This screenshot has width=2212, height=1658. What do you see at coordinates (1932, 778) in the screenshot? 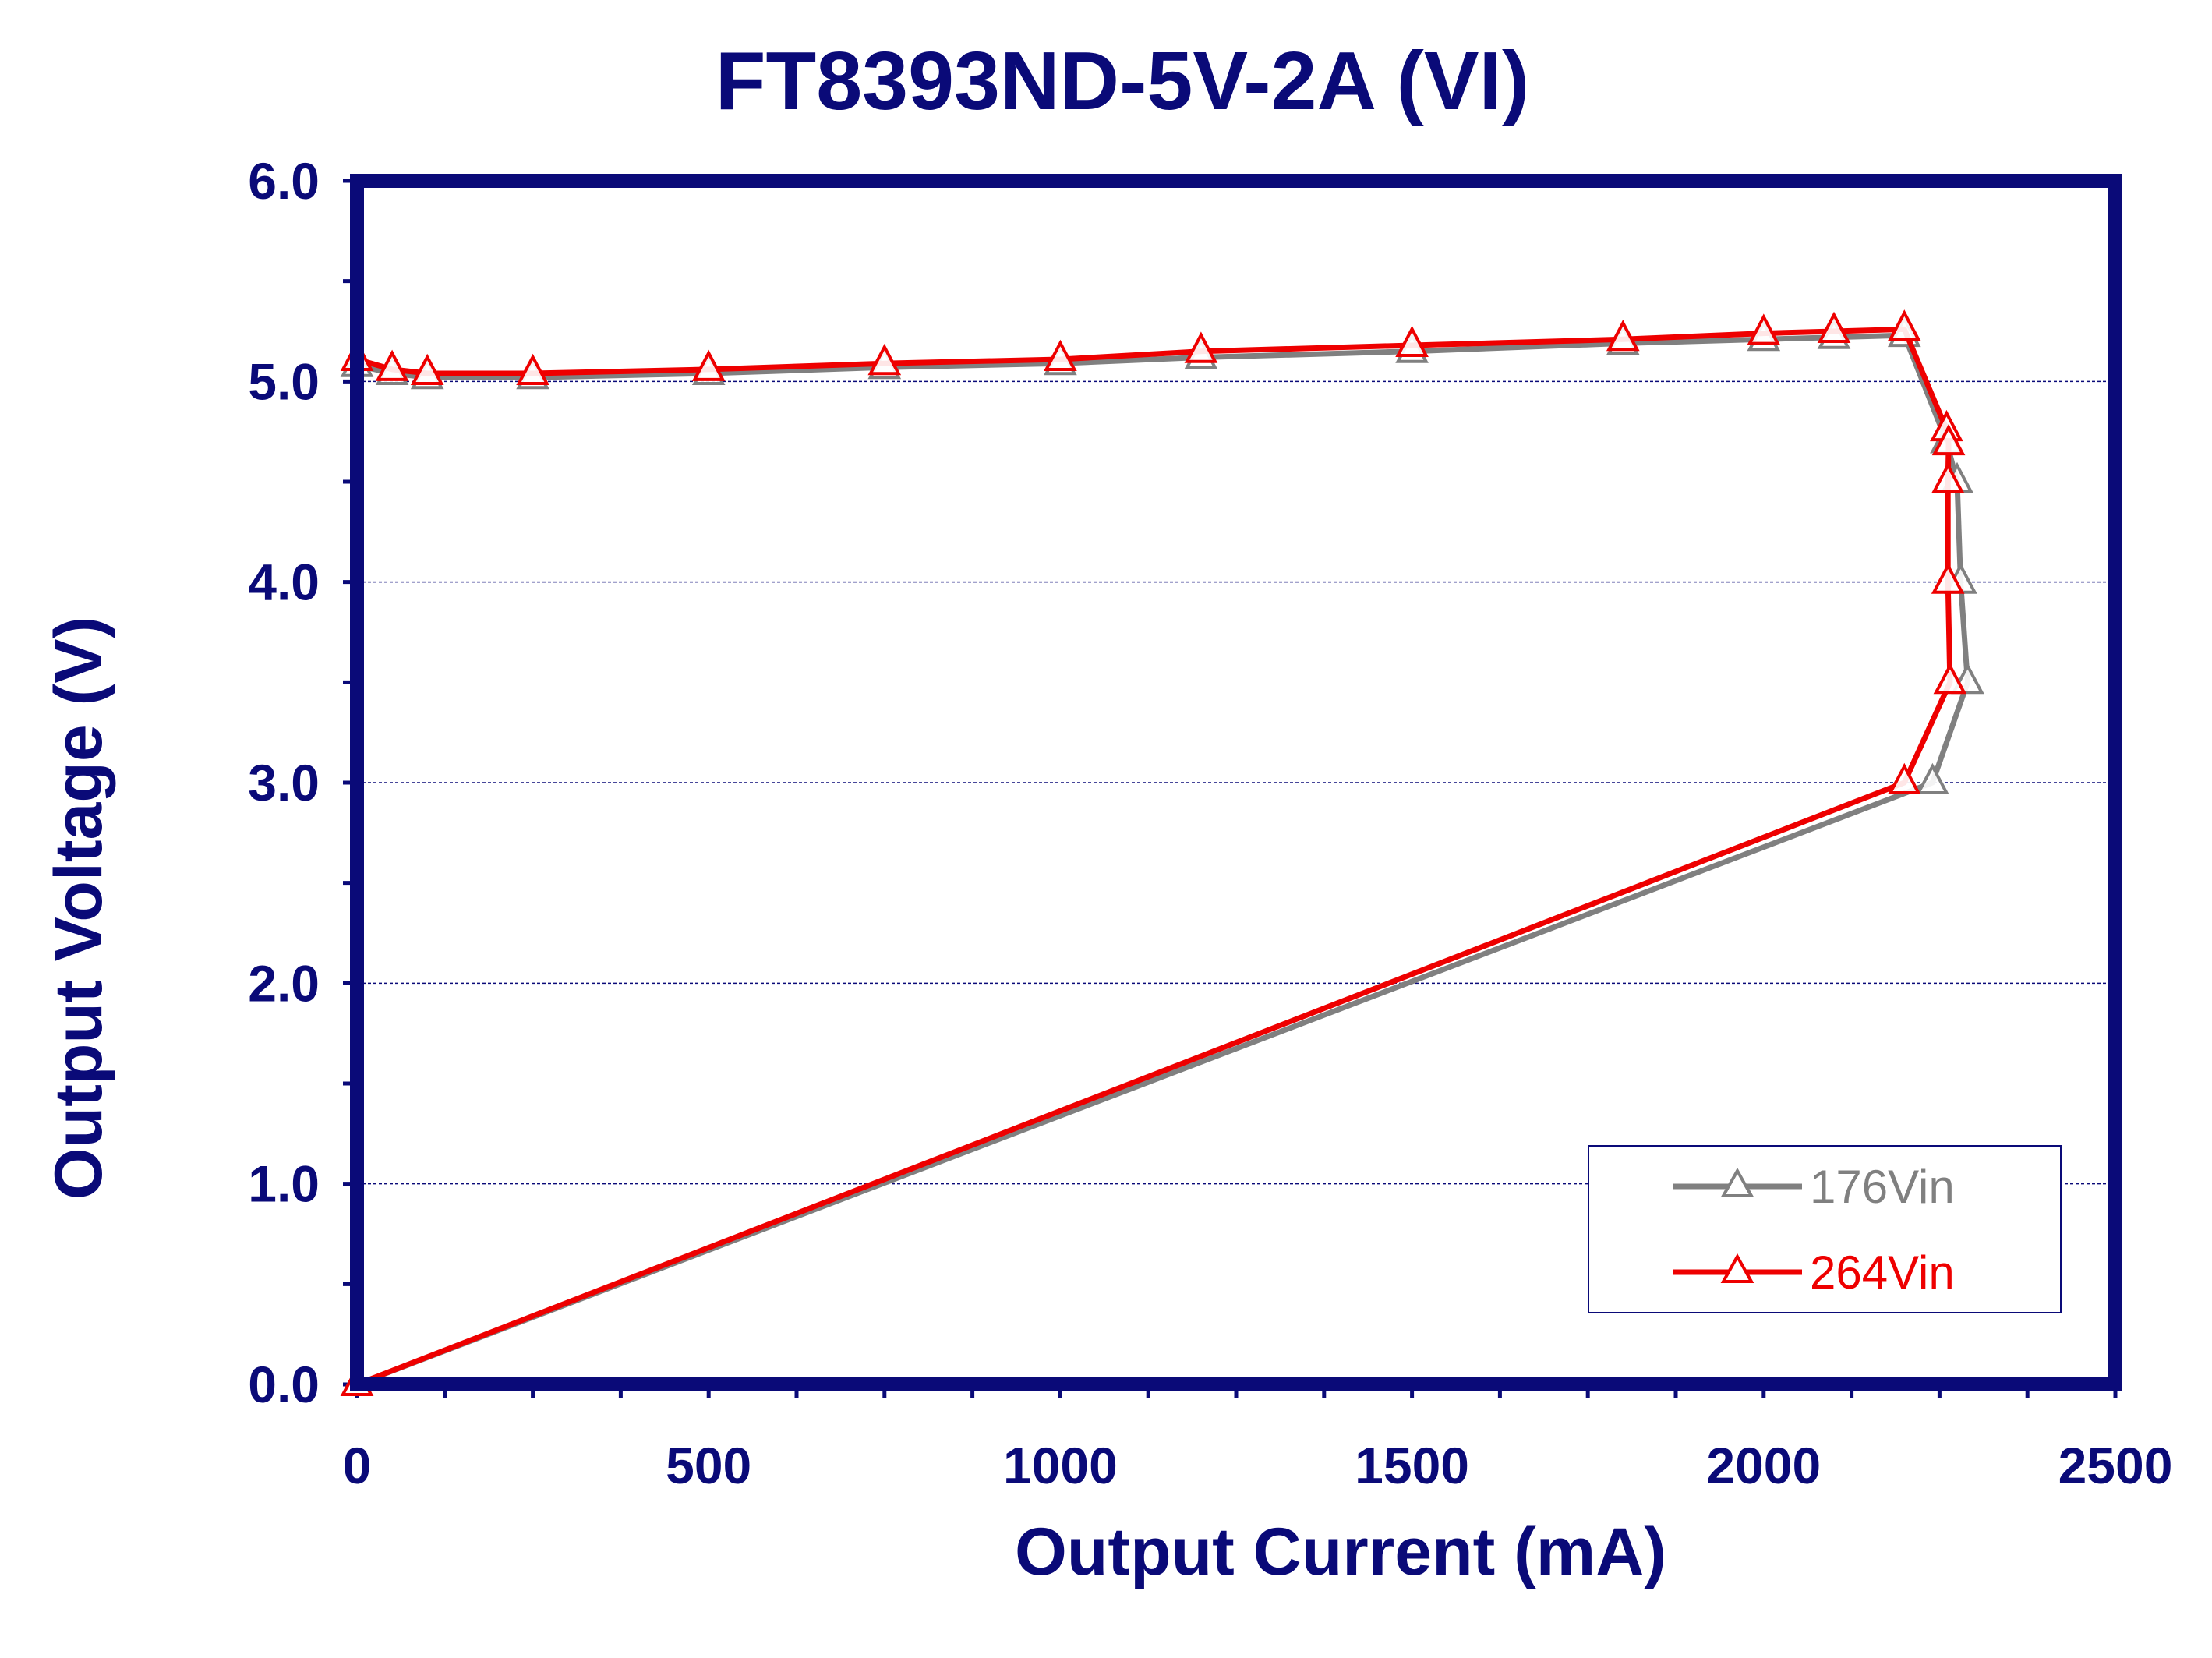
I see `data-point-176Vin` at bounding box center [1932, 778].